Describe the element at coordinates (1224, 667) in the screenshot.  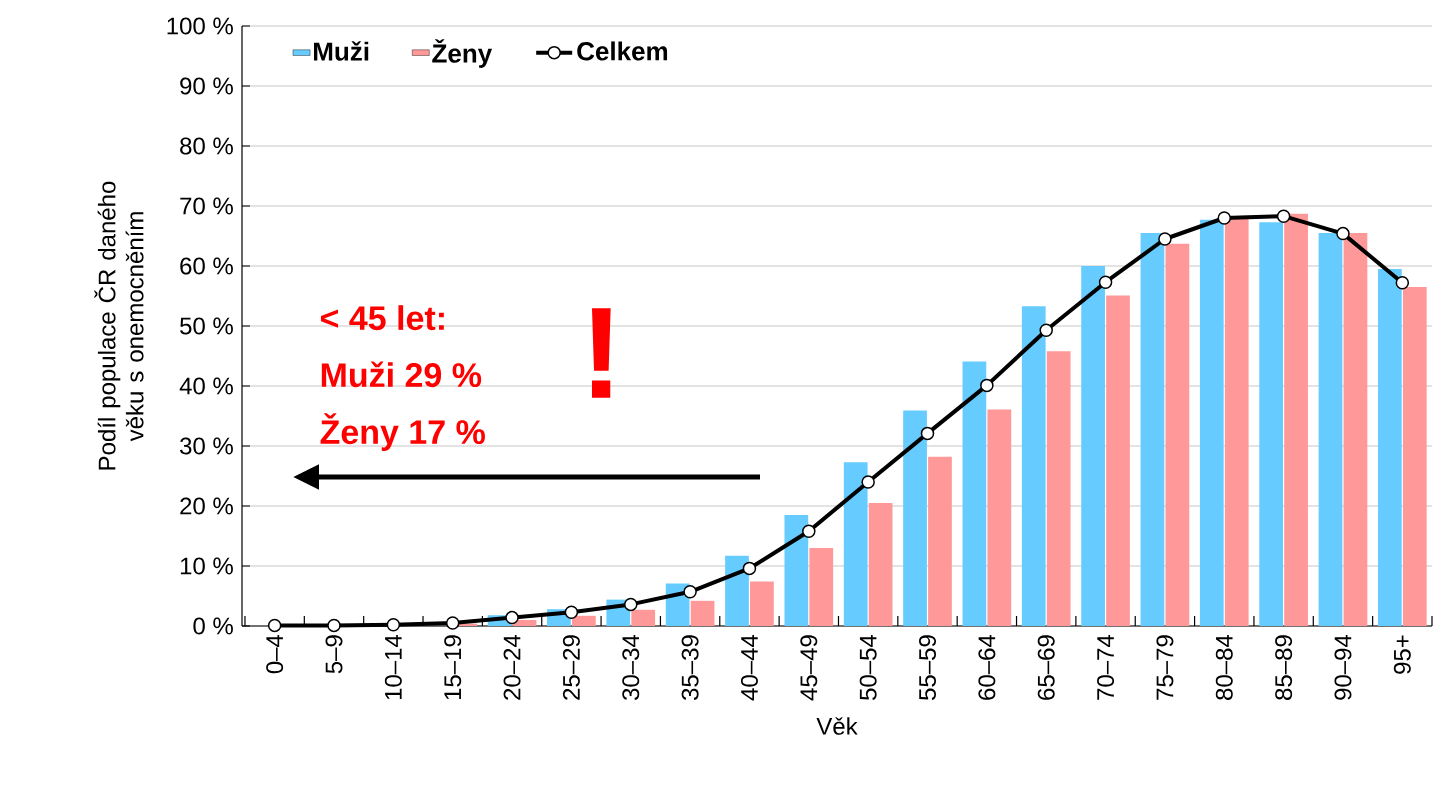
I see `x-tick-label: 80–84` at that location.